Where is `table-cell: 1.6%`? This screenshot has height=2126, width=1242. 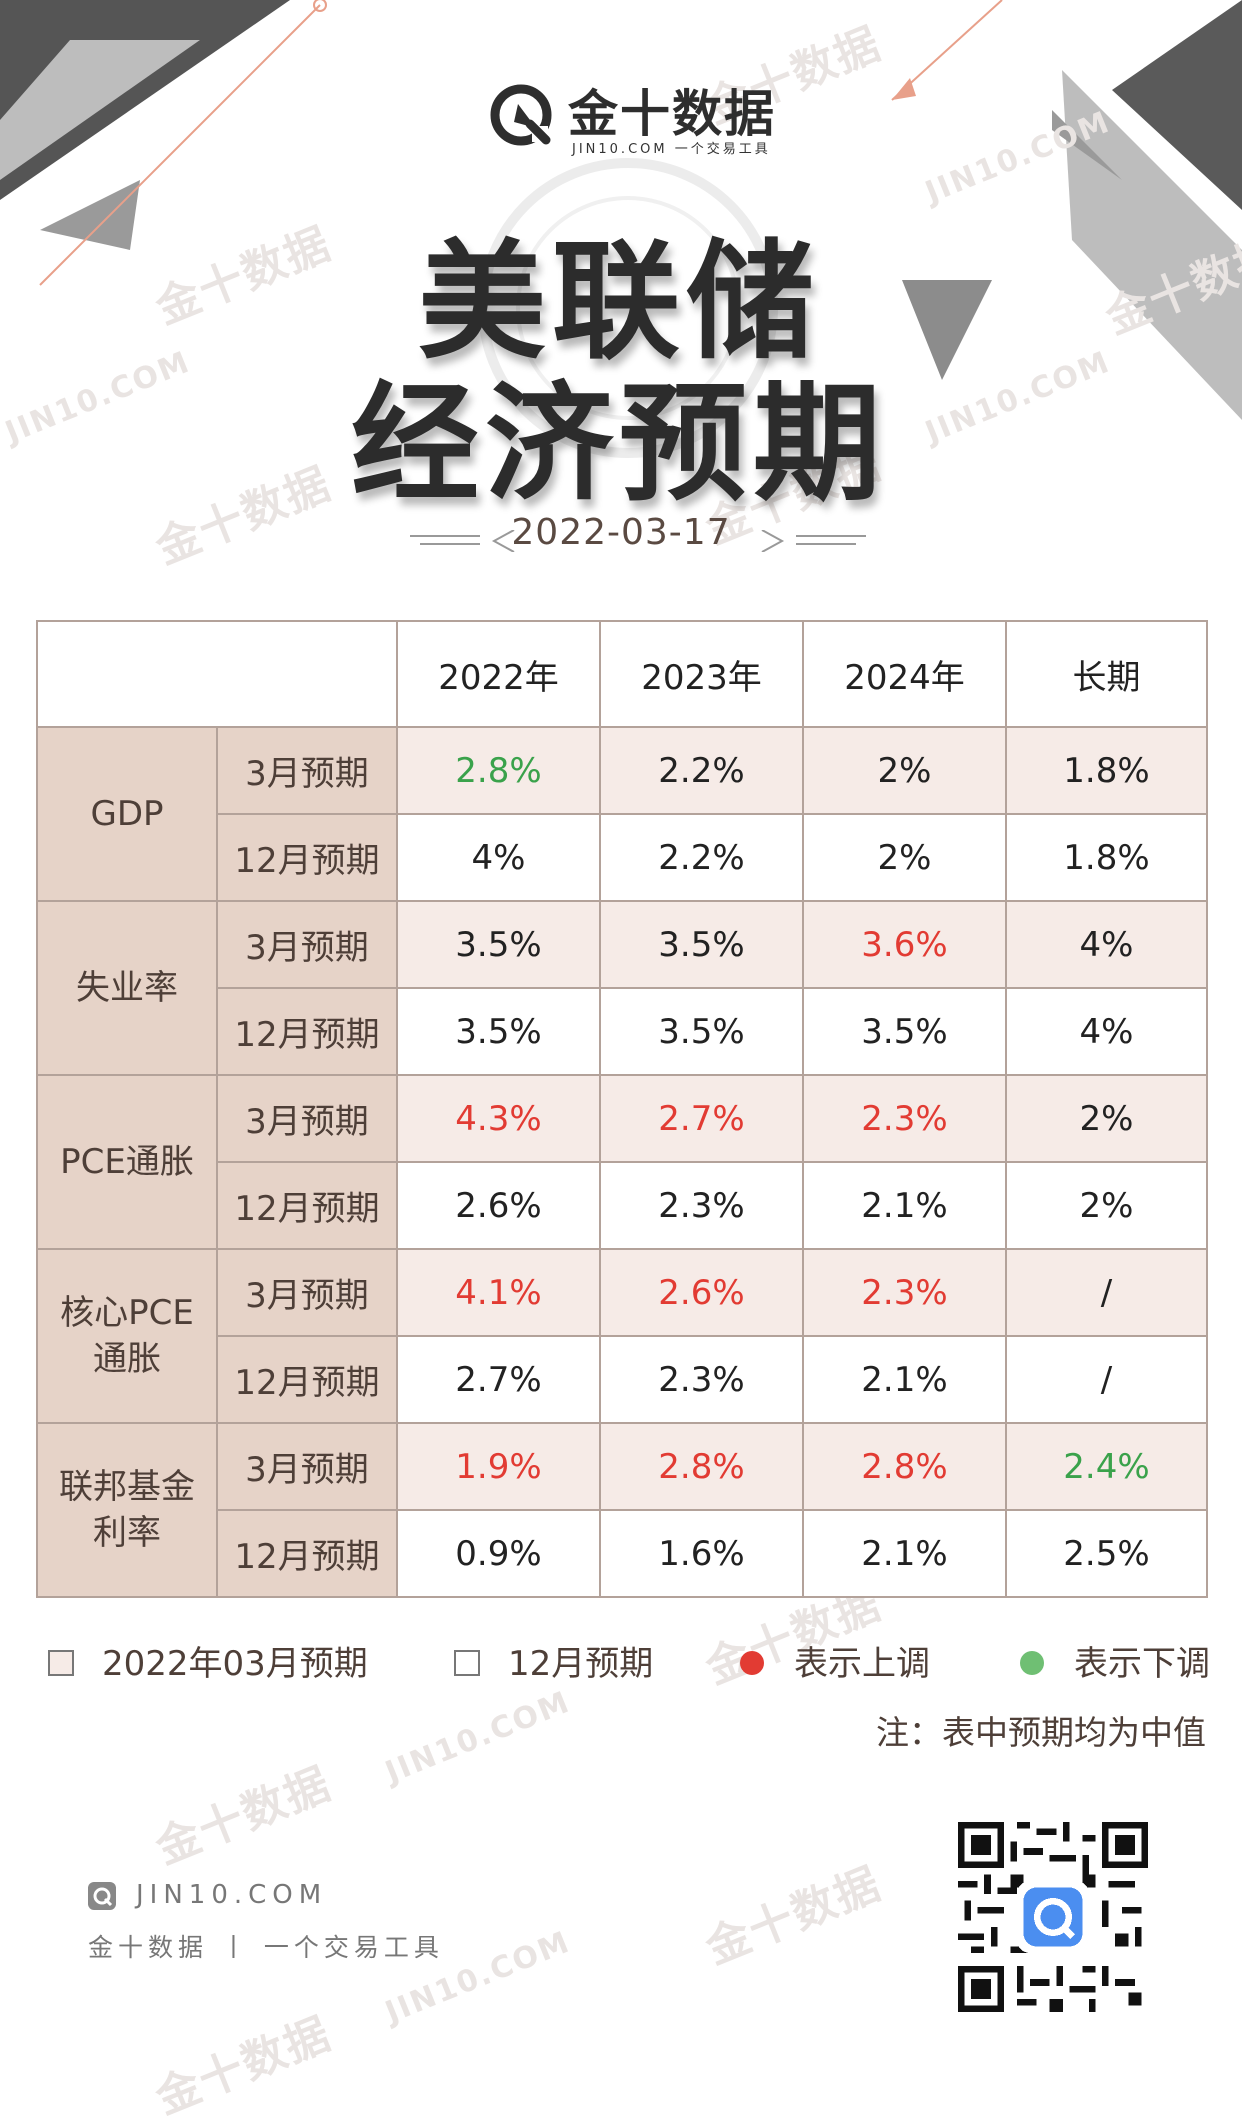 table-cell: 1.6% is located at coordinates (701, 1553).